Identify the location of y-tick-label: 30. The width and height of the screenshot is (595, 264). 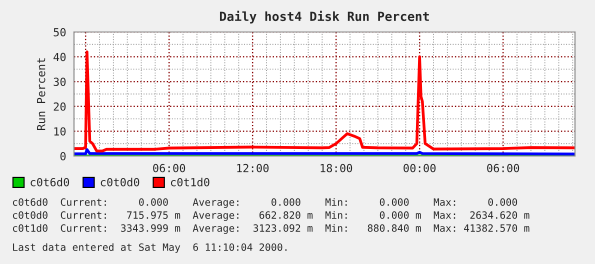
(60, 82).